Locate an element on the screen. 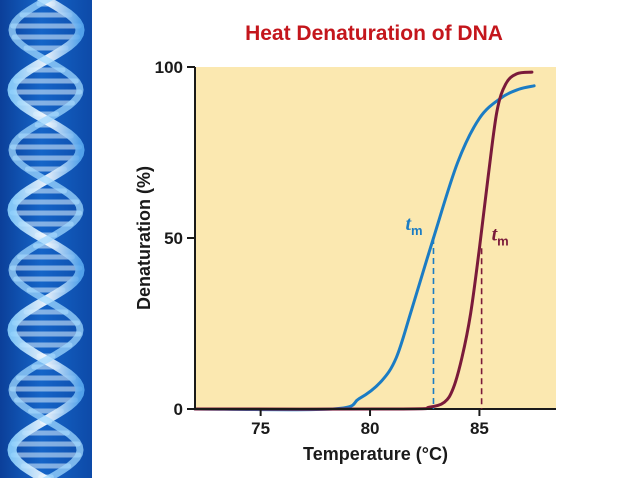 The image size is (638, 478). y-axis-label: Denaturation (%) is located at coordinates (144, 238).